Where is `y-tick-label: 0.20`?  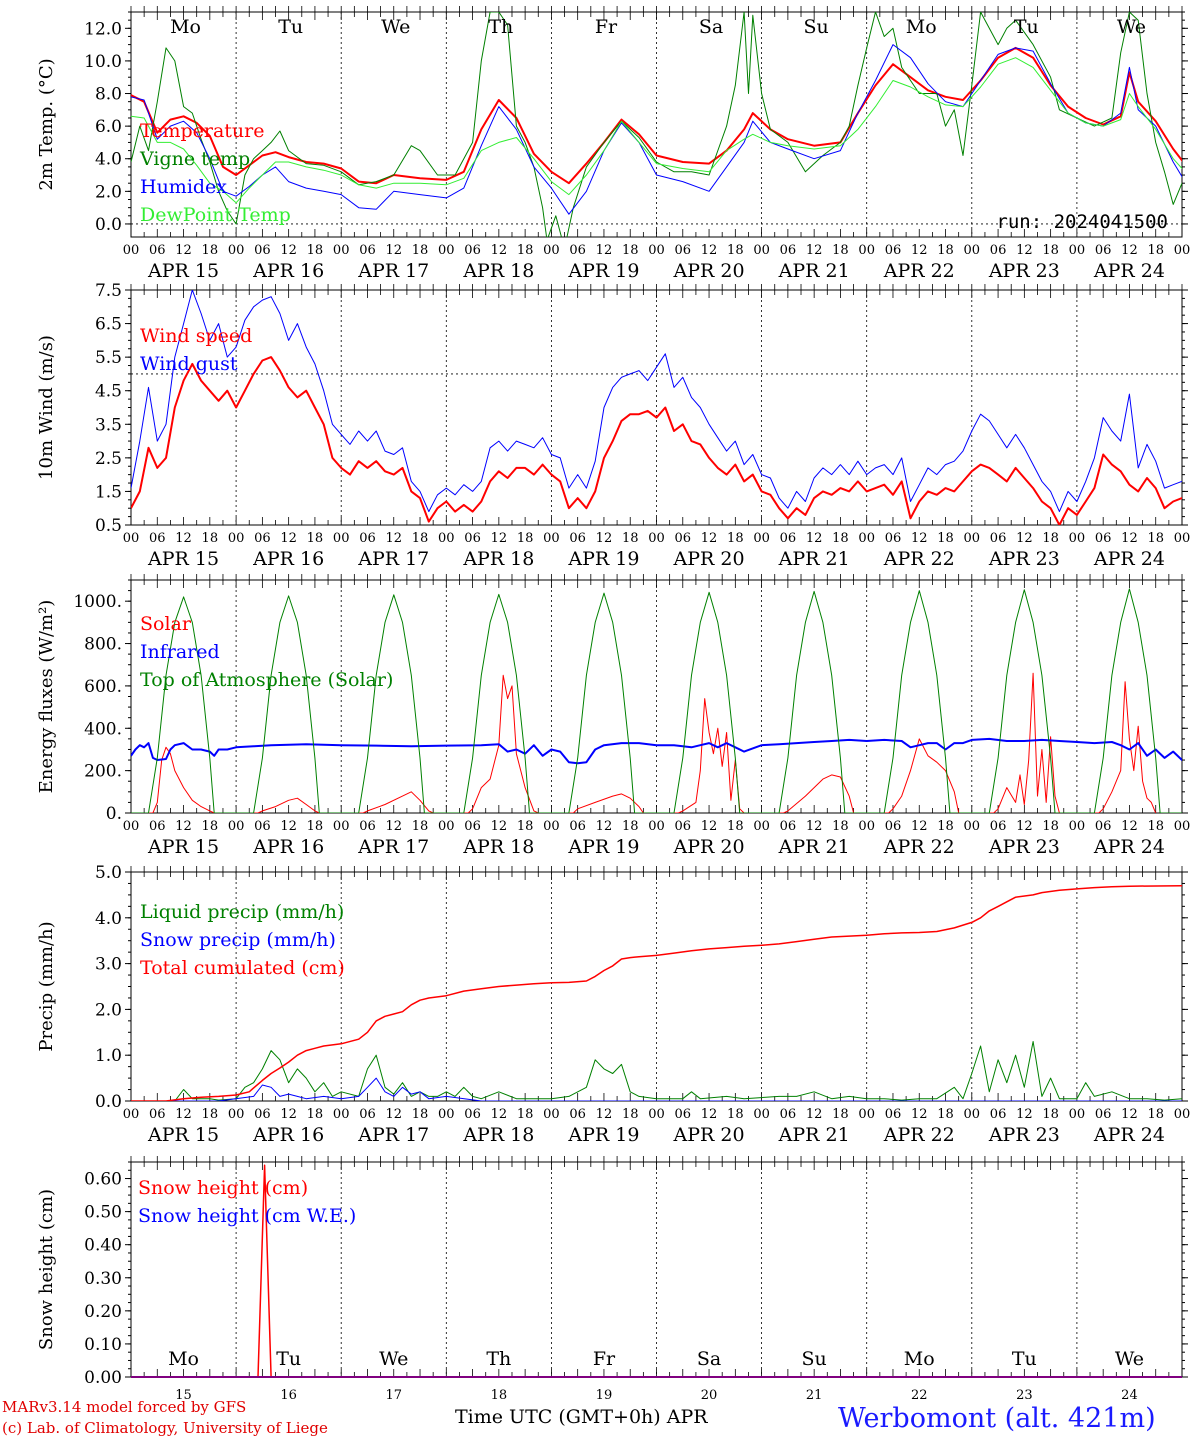 y-tick-label: 0.20 is located at coordinates (103, 1312).